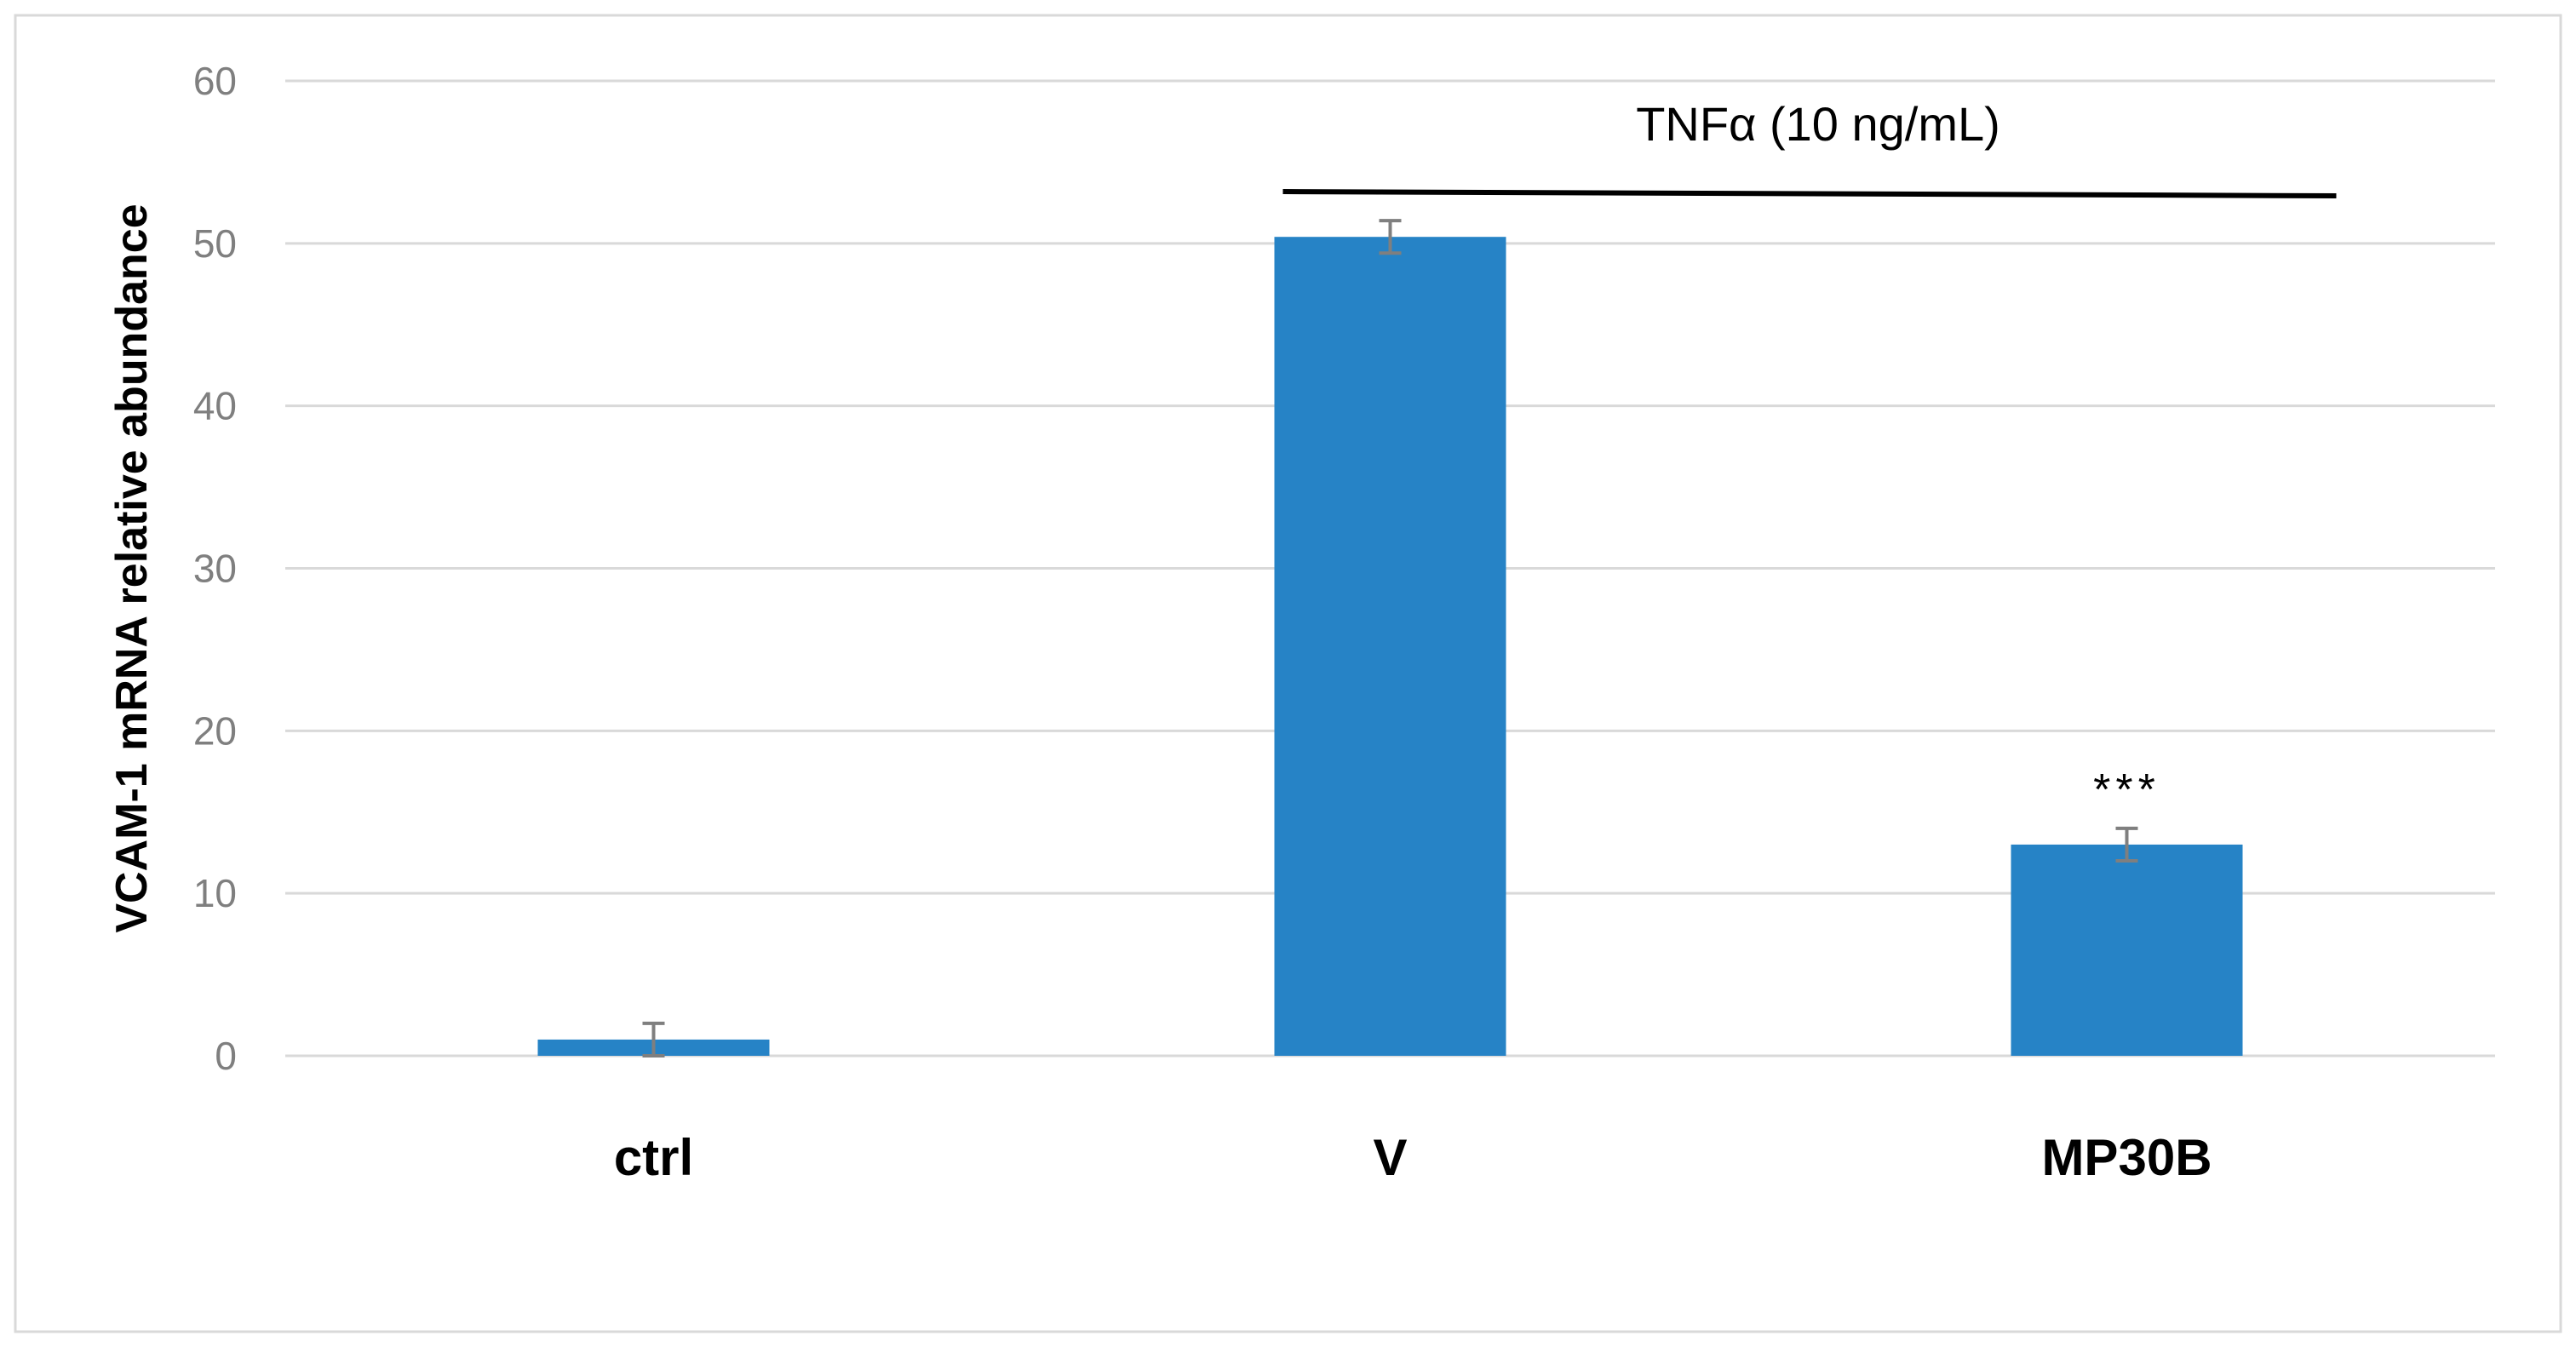 The width and height of the screenshot is (2576, 1347). I want to click on x-category-label-ctrl: ctrl, so click(653, 1157).